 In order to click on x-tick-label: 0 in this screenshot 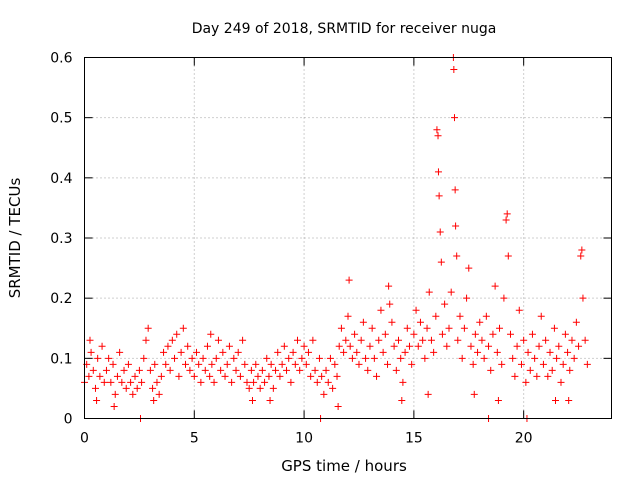, I will do `click(84, 439)`.